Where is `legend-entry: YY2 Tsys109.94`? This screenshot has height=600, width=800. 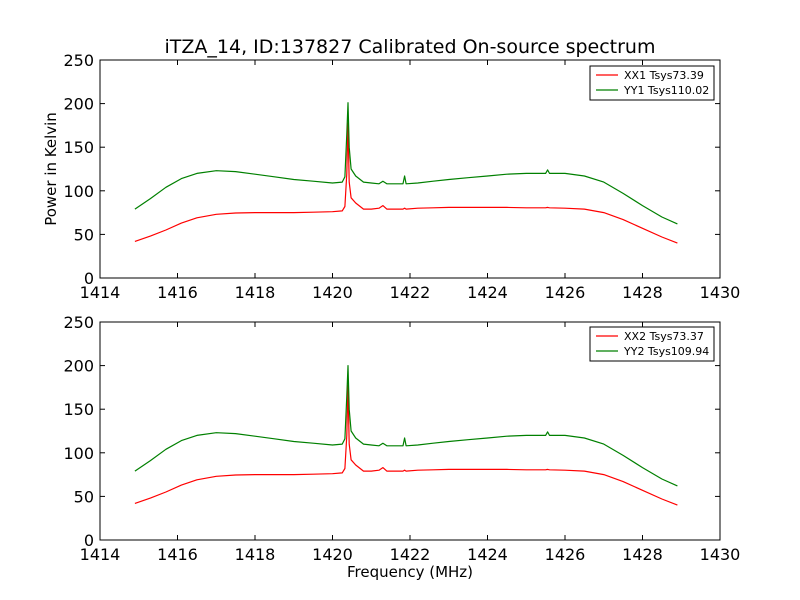
legend-entry: YY2 Tsys109.94 is located at coordinates (666, 351).